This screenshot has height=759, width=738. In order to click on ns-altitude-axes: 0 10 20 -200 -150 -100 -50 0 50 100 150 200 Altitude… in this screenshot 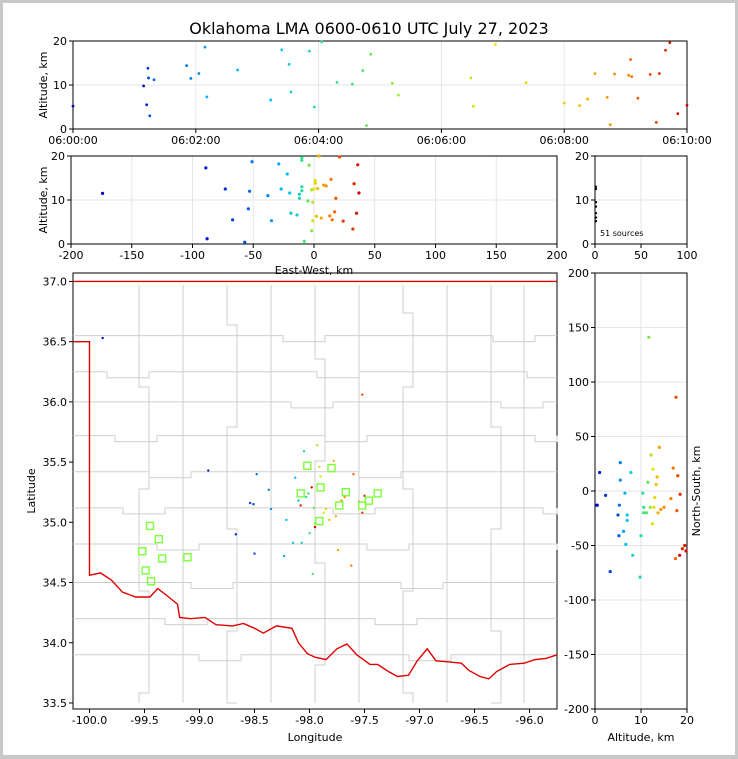, I will do `click(633, 505)`.